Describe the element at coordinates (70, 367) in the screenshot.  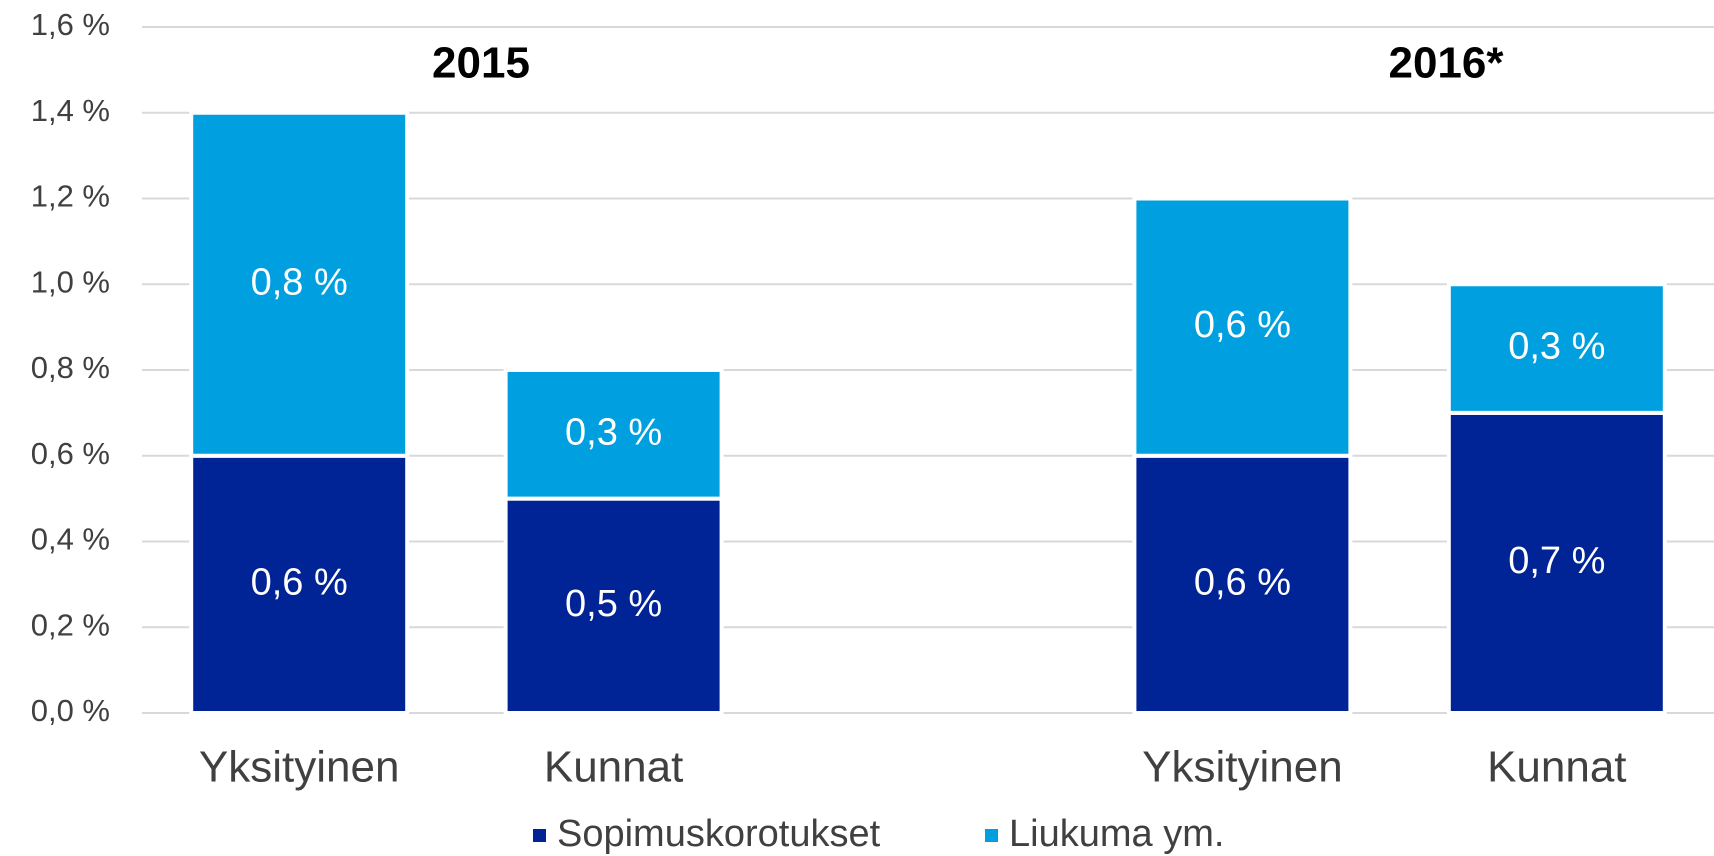
I see `y-tick-label: 0,8 %` at that location.